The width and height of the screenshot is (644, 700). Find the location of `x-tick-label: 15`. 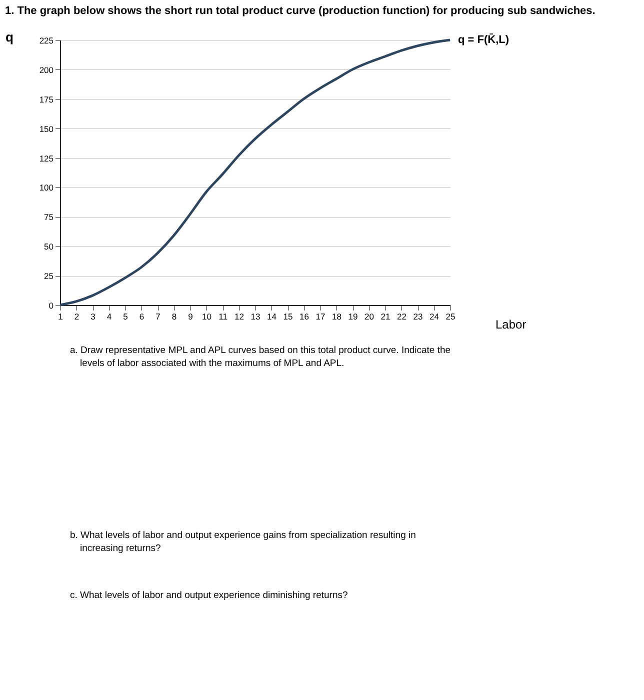

x-tick-label: 15 is located at coordinates (288, 317).